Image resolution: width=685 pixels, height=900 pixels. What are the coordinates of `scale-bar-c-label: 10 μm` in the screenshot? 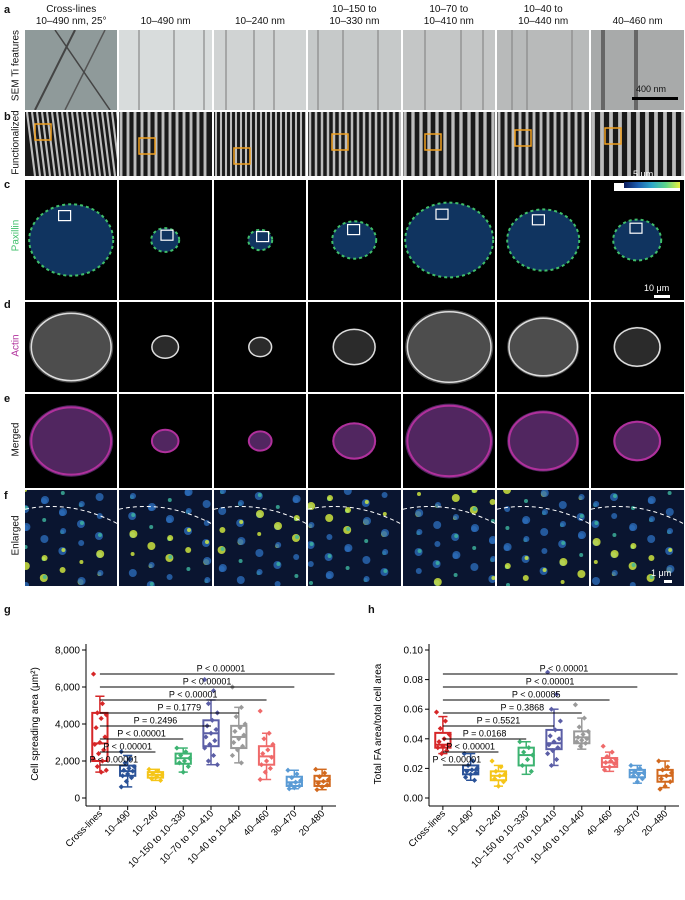 It's located at (657, 288).